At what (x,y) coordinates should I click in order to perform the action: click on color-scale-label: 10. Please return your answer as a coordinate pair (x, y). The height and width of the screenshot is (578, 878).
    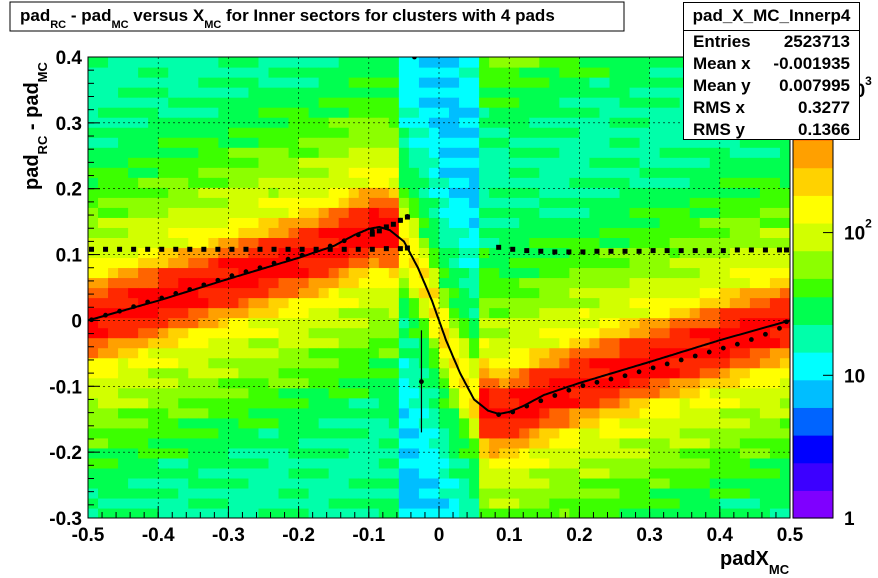
    Looking at the image, I should click on (854, 376).